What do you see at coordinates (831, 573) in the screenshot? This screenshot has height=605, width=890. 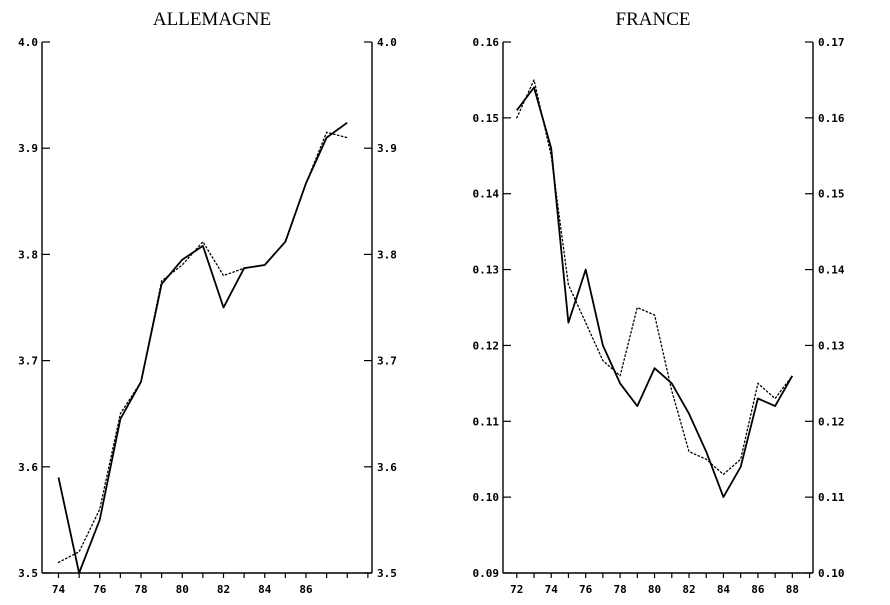 I see `y-tick-label-right: 0.10` at bounding box center [831, 573].